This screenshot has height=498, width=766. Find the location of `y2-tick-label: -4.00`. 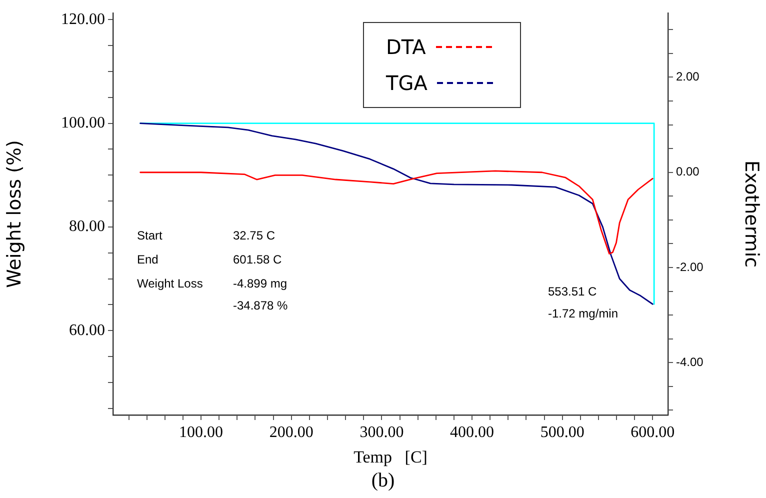

y2-tick-label: -4.00 is located at coordinates (690, 361).